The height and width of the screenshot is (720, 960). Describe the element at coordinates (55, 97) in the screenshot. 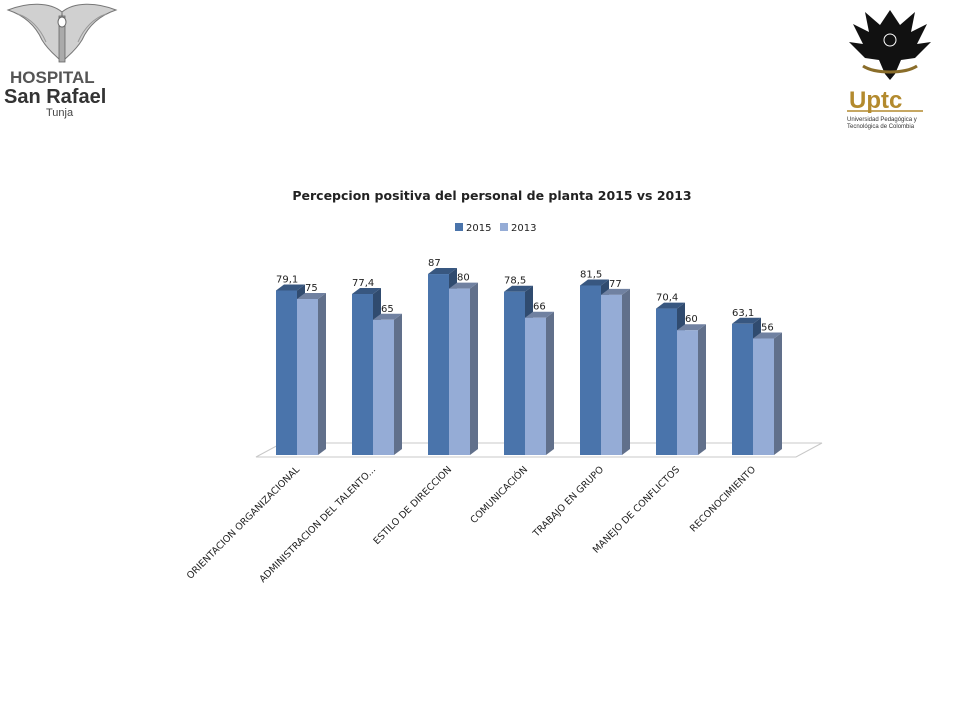

I see `logo-san-rafael-text: San Rafael` at that location.